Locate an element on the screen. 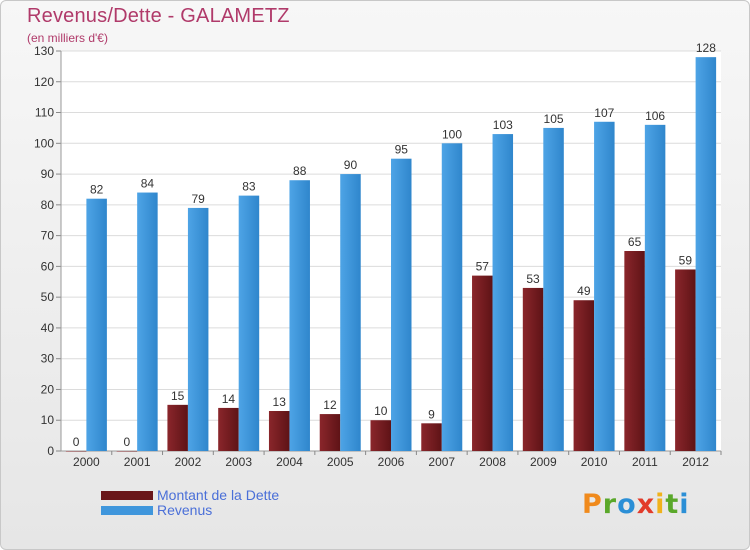 Image resolution: width=750 pixels, height=550 pixels. x-tick-label: 2011 is located at coordinates (645, 462).